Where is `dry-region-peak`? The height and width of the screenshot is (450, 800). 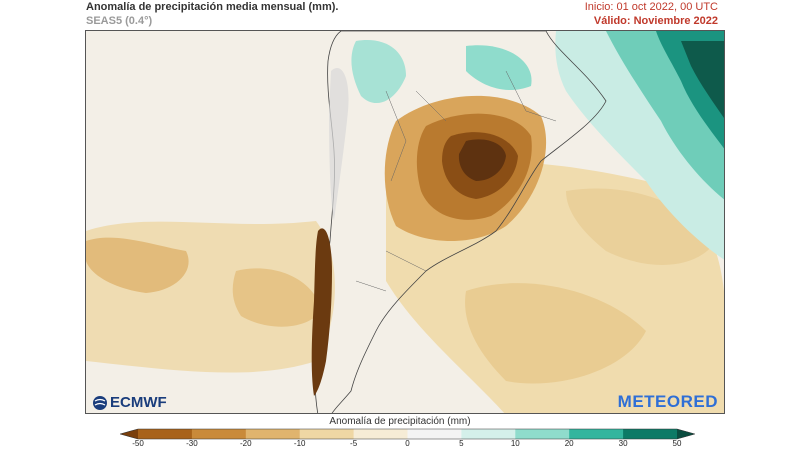
dry-region-peak is located at coordinates (482, 160).